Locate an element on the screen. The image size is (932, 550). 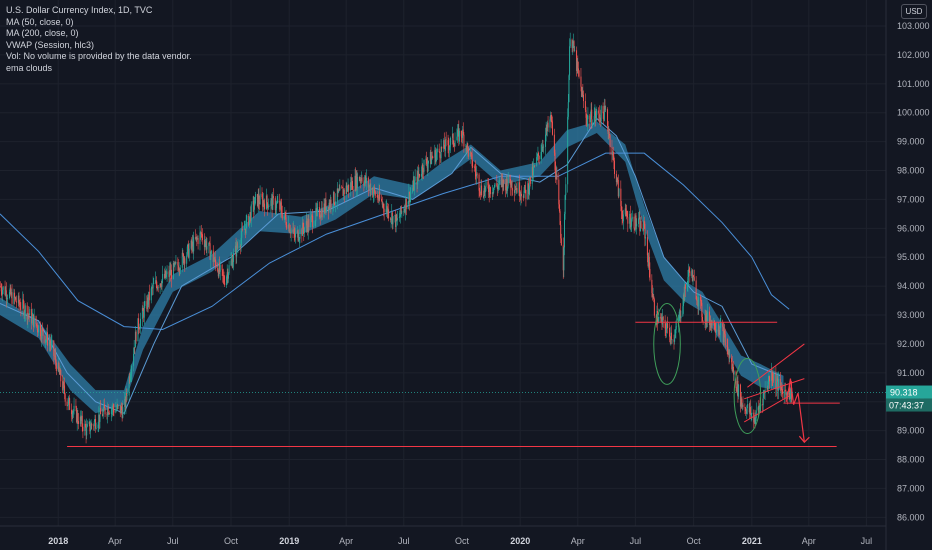
y-tick-label: 87.000 is located at coordinates (911, 488).